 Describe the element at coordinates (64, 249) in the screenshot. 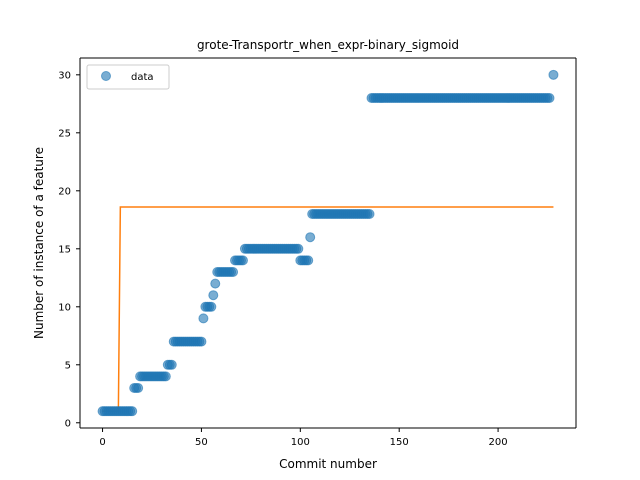

I see `y-tick-label: 15` at that location.